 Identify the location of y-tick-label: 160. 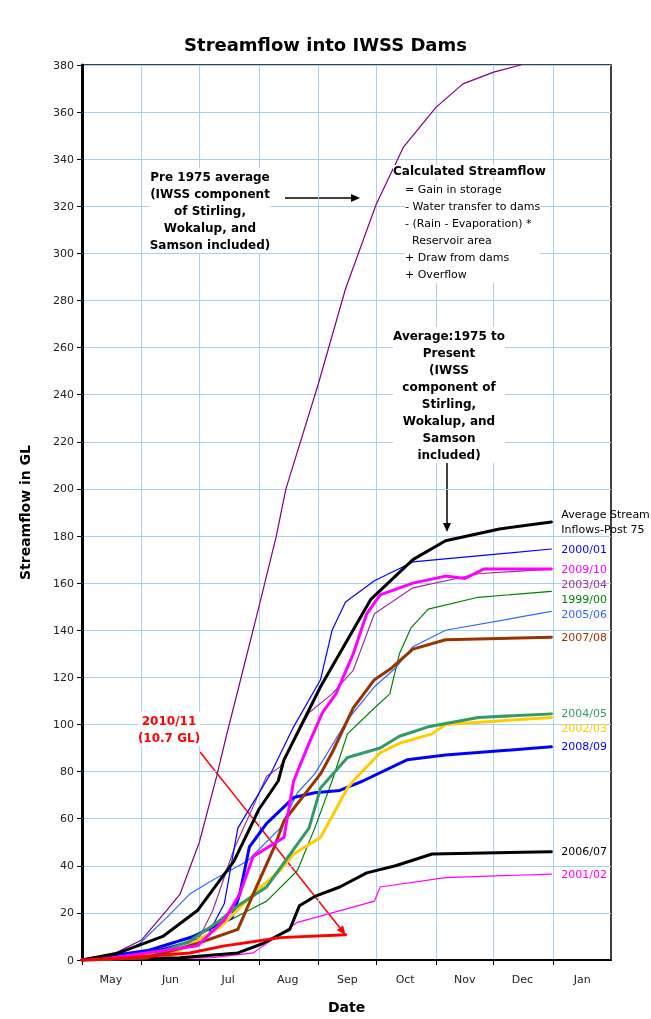
(63, 583).